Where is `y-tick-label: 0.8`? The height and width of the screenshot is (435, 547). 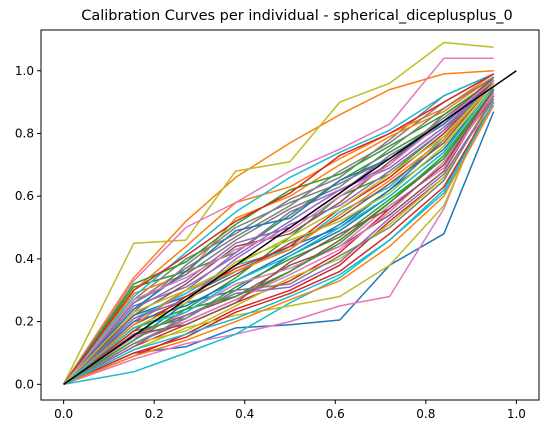
y-tick-label: 0.8 is located at coordinates (24, 133).